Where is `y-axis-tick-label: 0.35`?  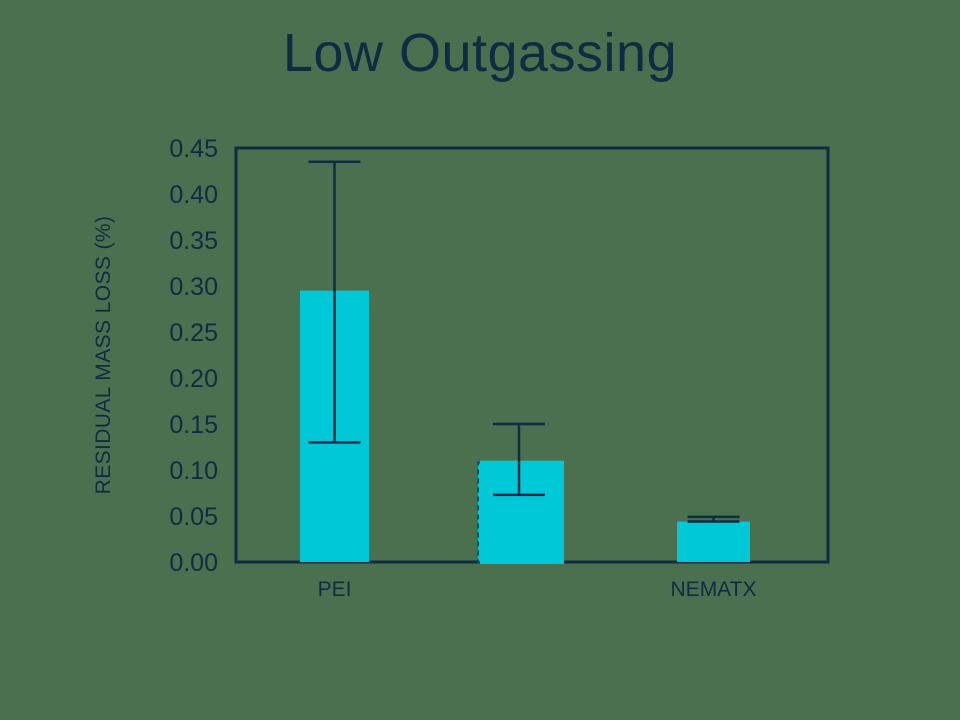 y-axis-tick-label: 0.35 is located at coordinates (193, 241).